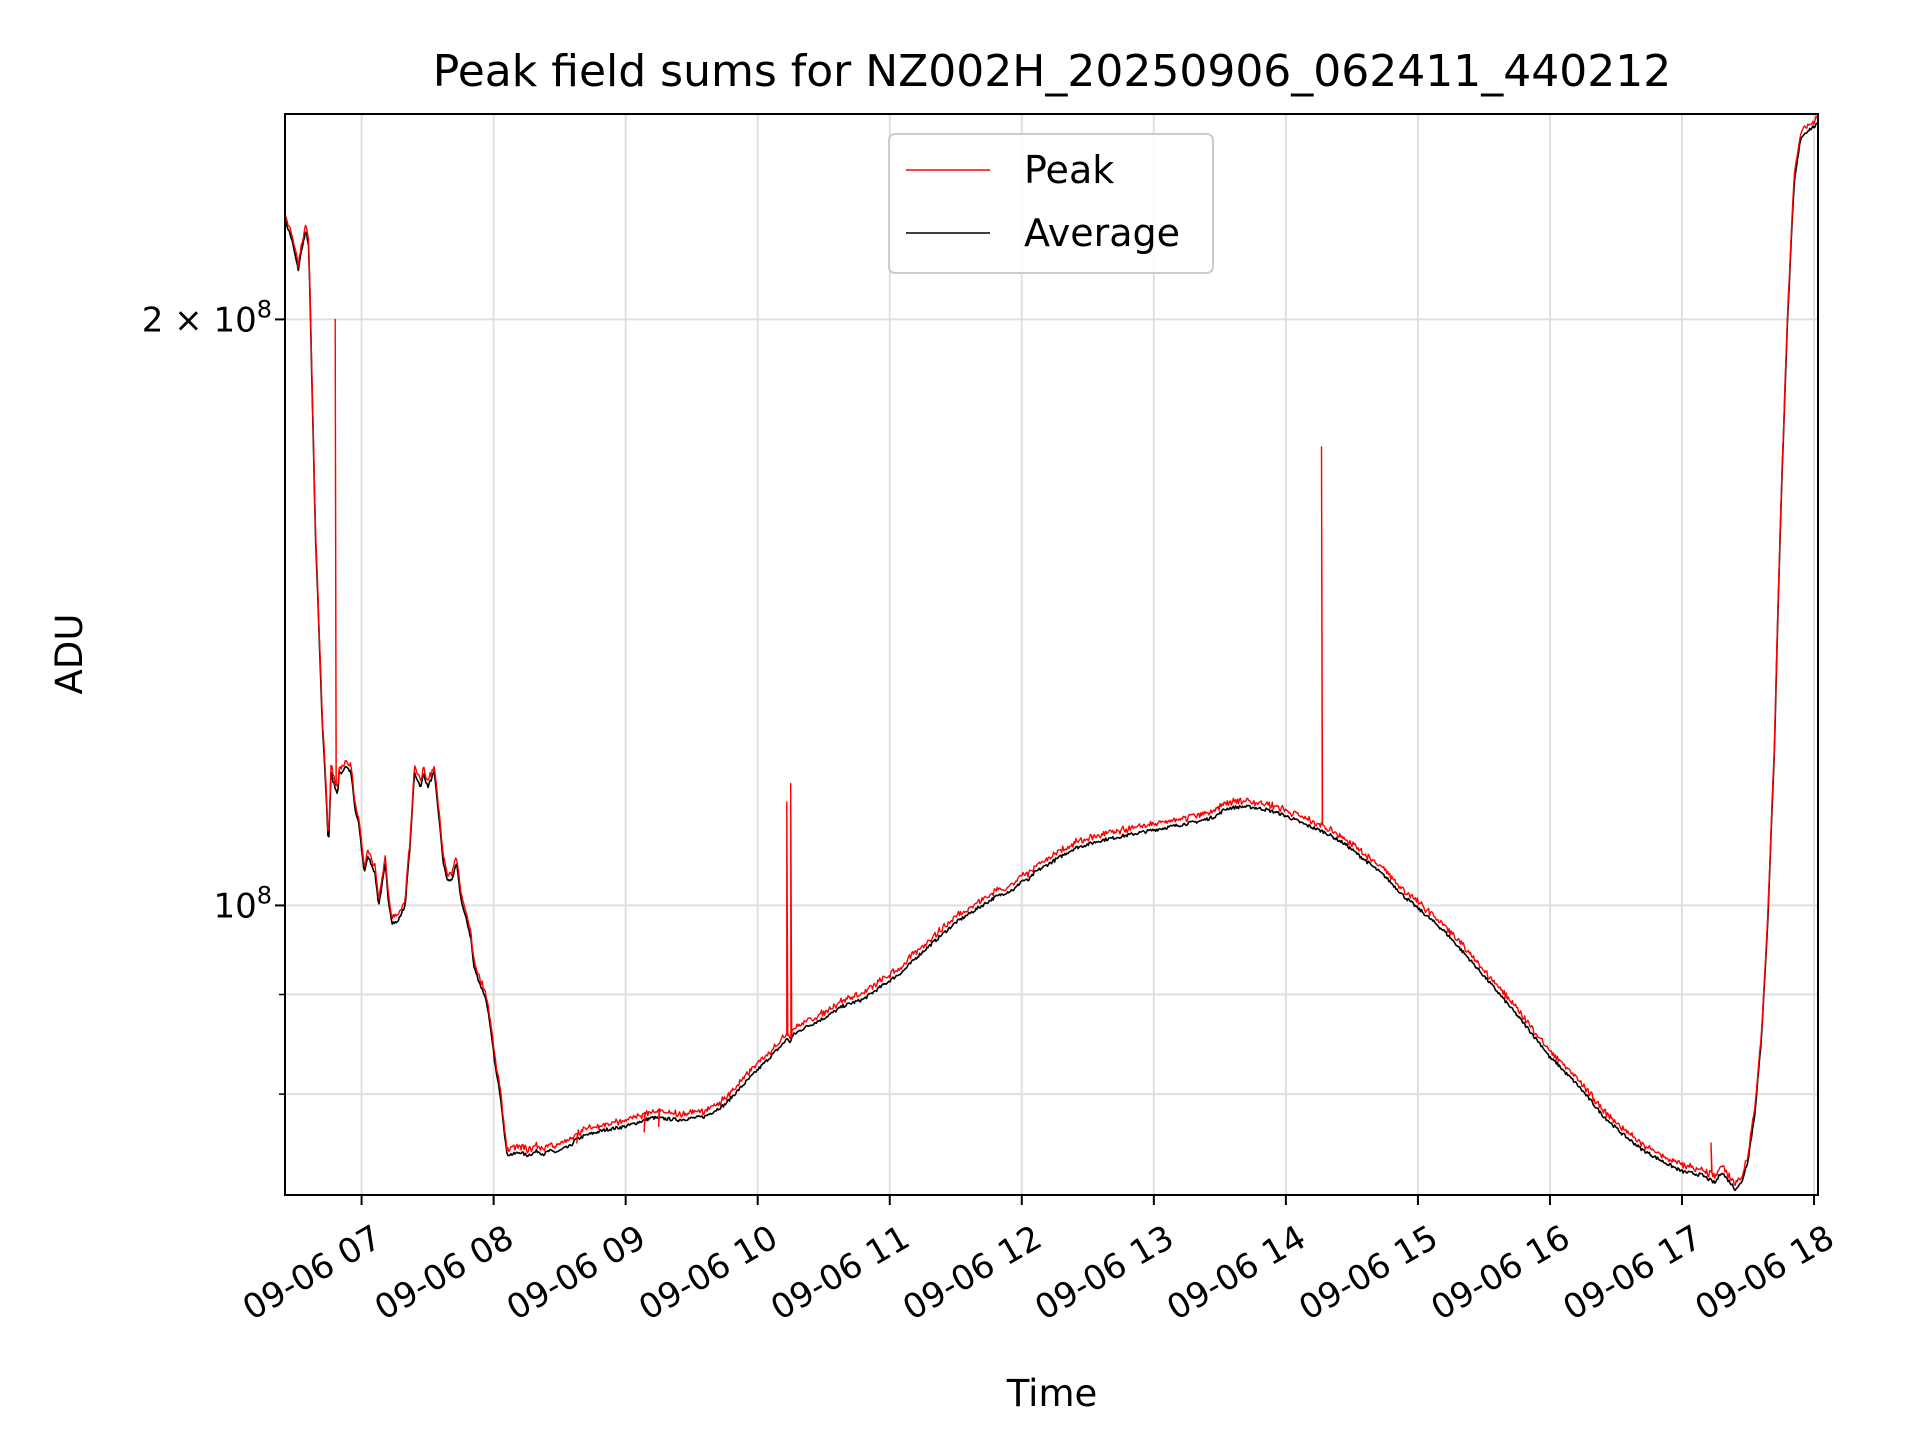  I want to click on y-tick-label-1e8: 108, so click(242, 903).